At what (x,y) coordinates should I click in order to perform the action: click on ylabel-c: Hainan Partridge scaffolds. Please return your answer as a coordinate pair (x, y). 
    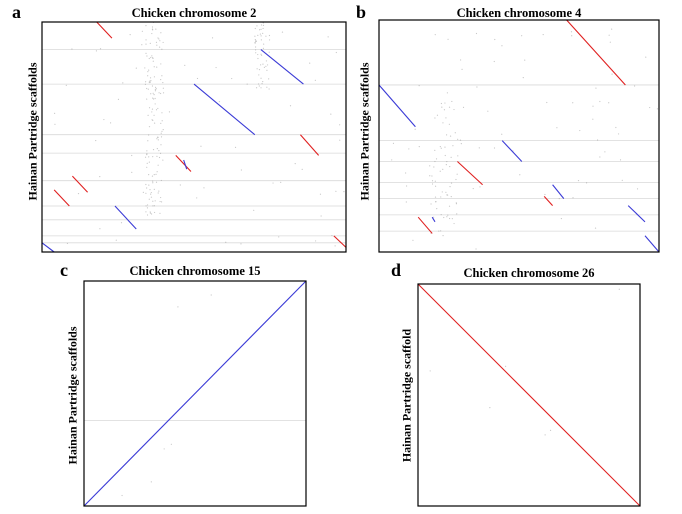
    Looking at the image, I should click on (72, 395).